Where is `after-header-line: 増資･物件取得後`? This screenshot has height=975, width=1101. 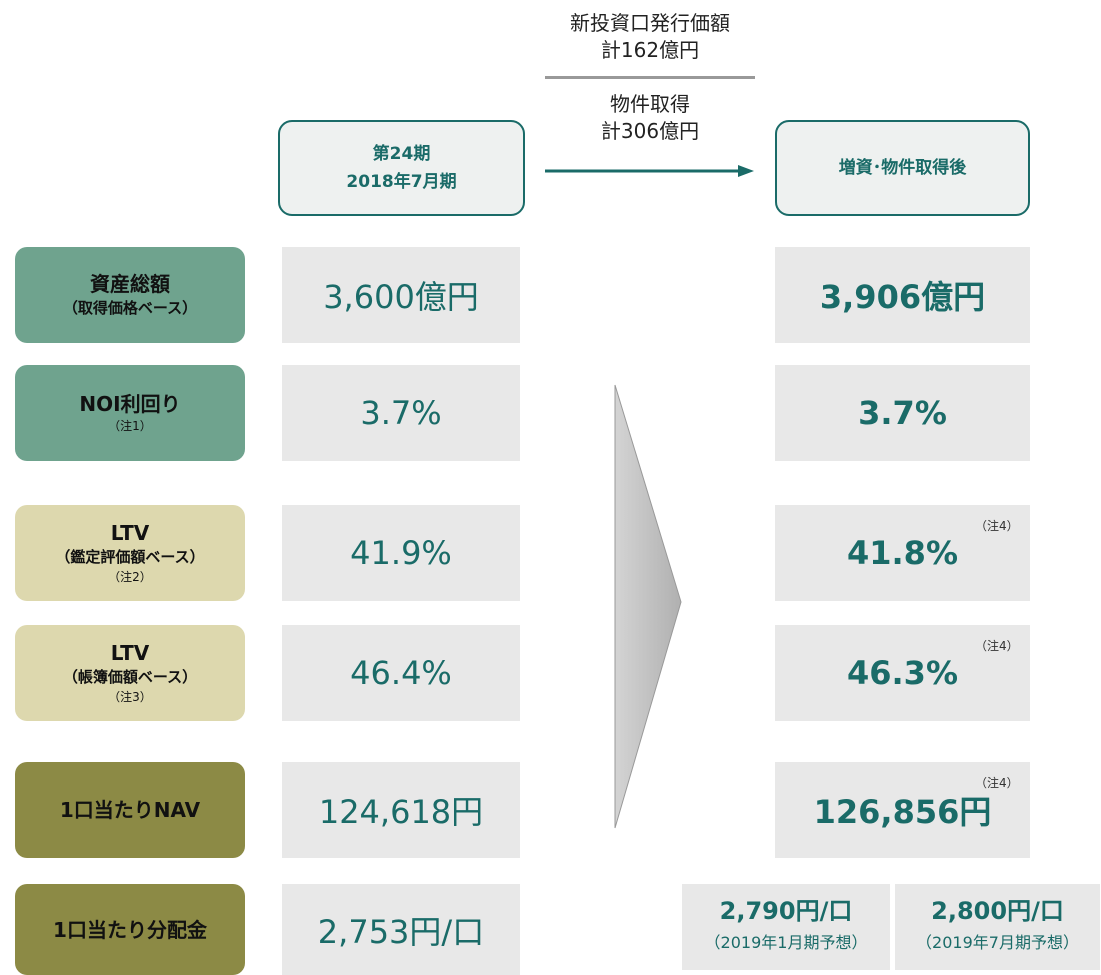 after-header-line: 増資･物件取得後 is located at coordinates (902, 168).